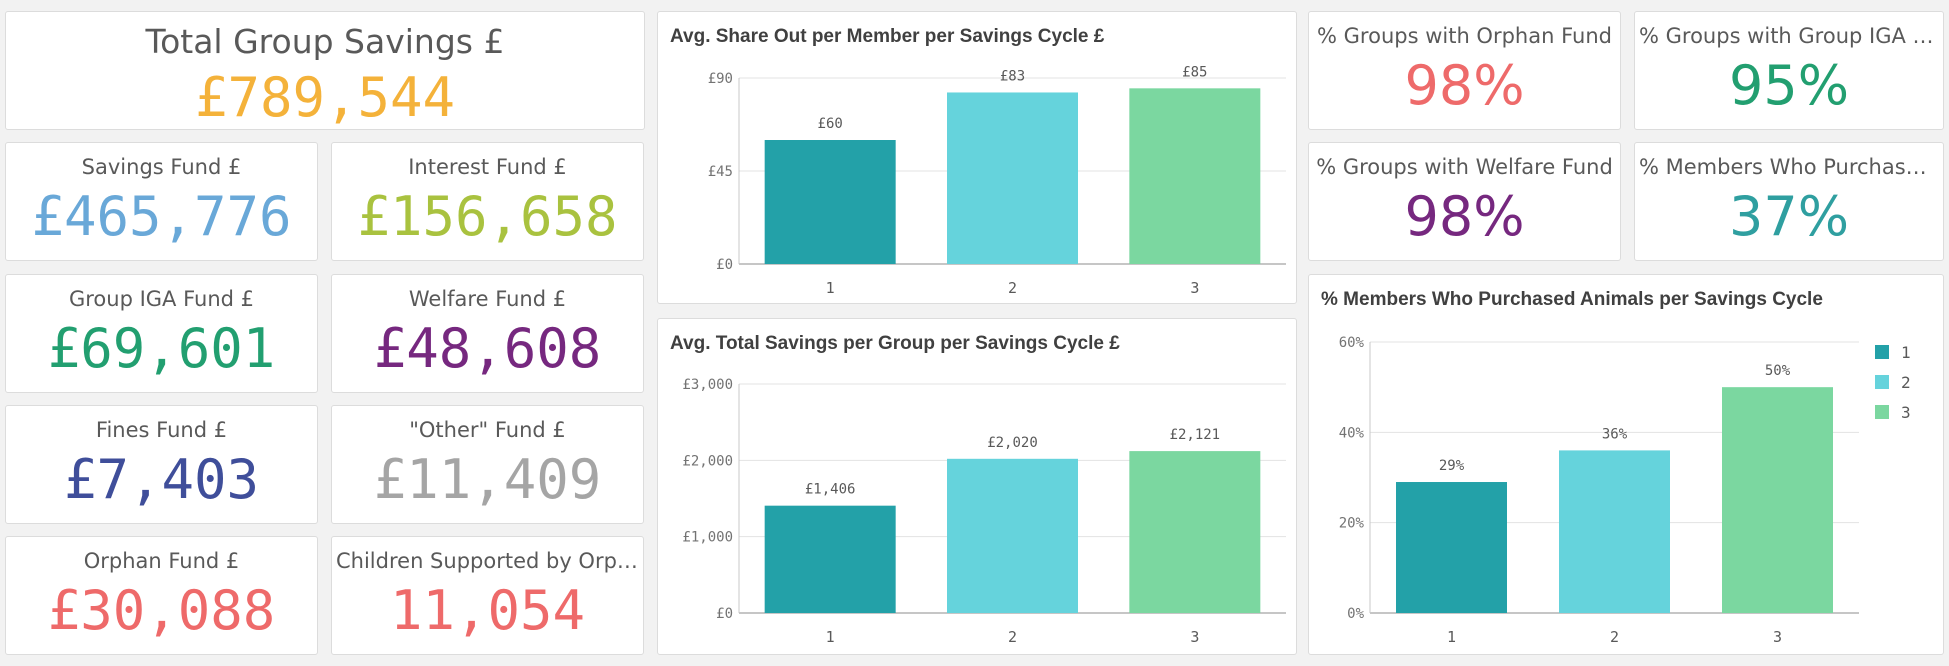  What do you see at coordinates (161, 216) in the screenshot?
I see `kpi-value: £465,776` at bounding box center [161, 216].